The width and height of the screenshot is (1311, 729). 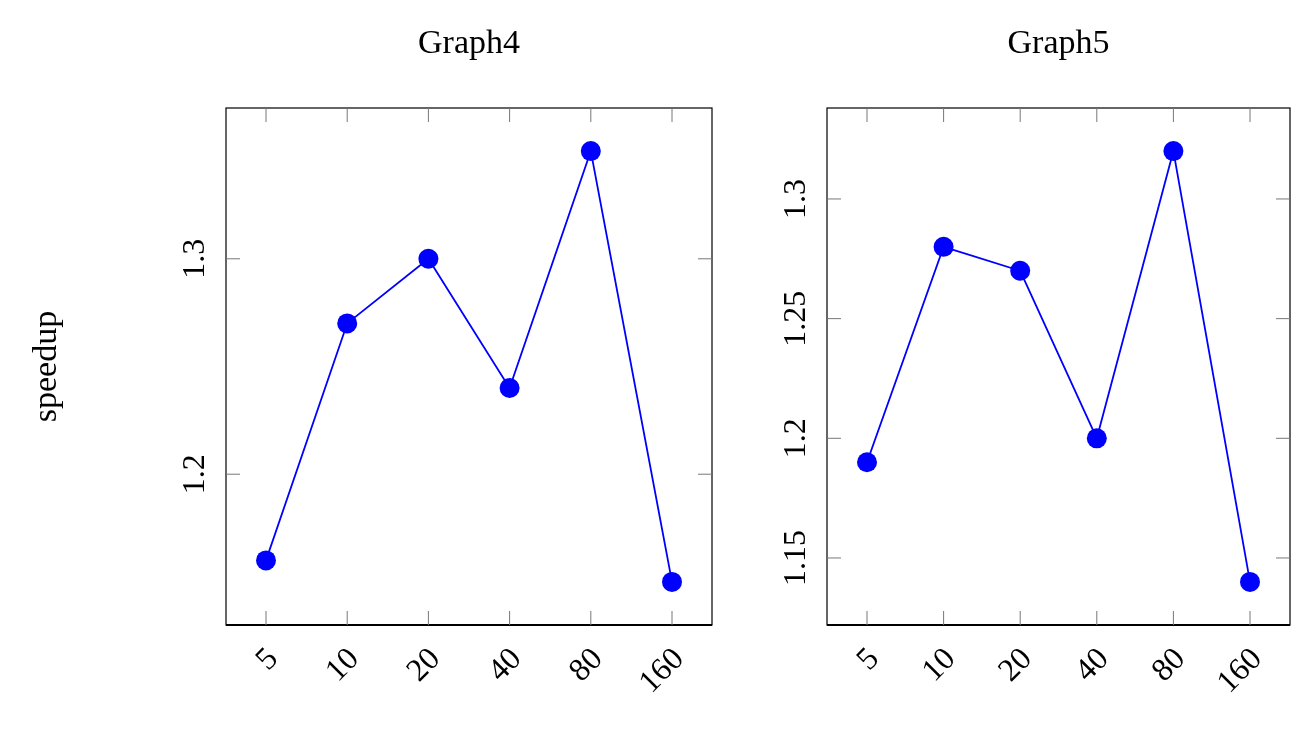 I want to click on y-tick-label: 1.25, so click(x=794, y=318).